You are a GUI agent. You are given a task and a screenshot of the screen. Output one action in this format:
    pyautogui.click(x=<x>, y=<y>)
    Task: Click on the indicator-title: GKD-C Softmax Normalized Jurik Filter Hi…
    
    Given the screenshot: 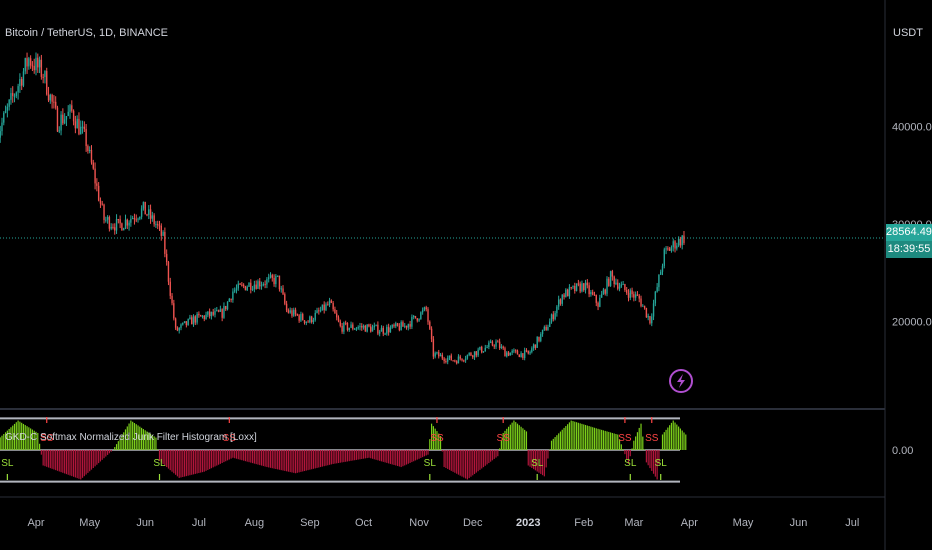 What is the action you would take?
    pyautogui.click(x=131, y=437)
    